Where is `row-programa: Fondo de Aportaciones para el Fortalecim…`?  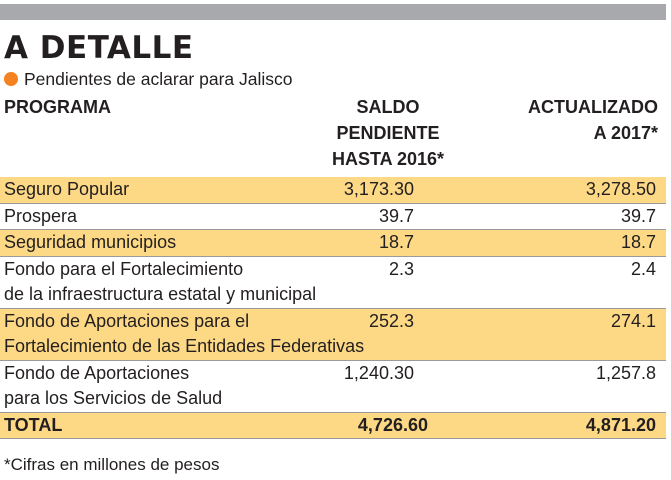
row-programa: Fondo de Aportaciones para el Fortalecim… is located at coordinates (200, 334).